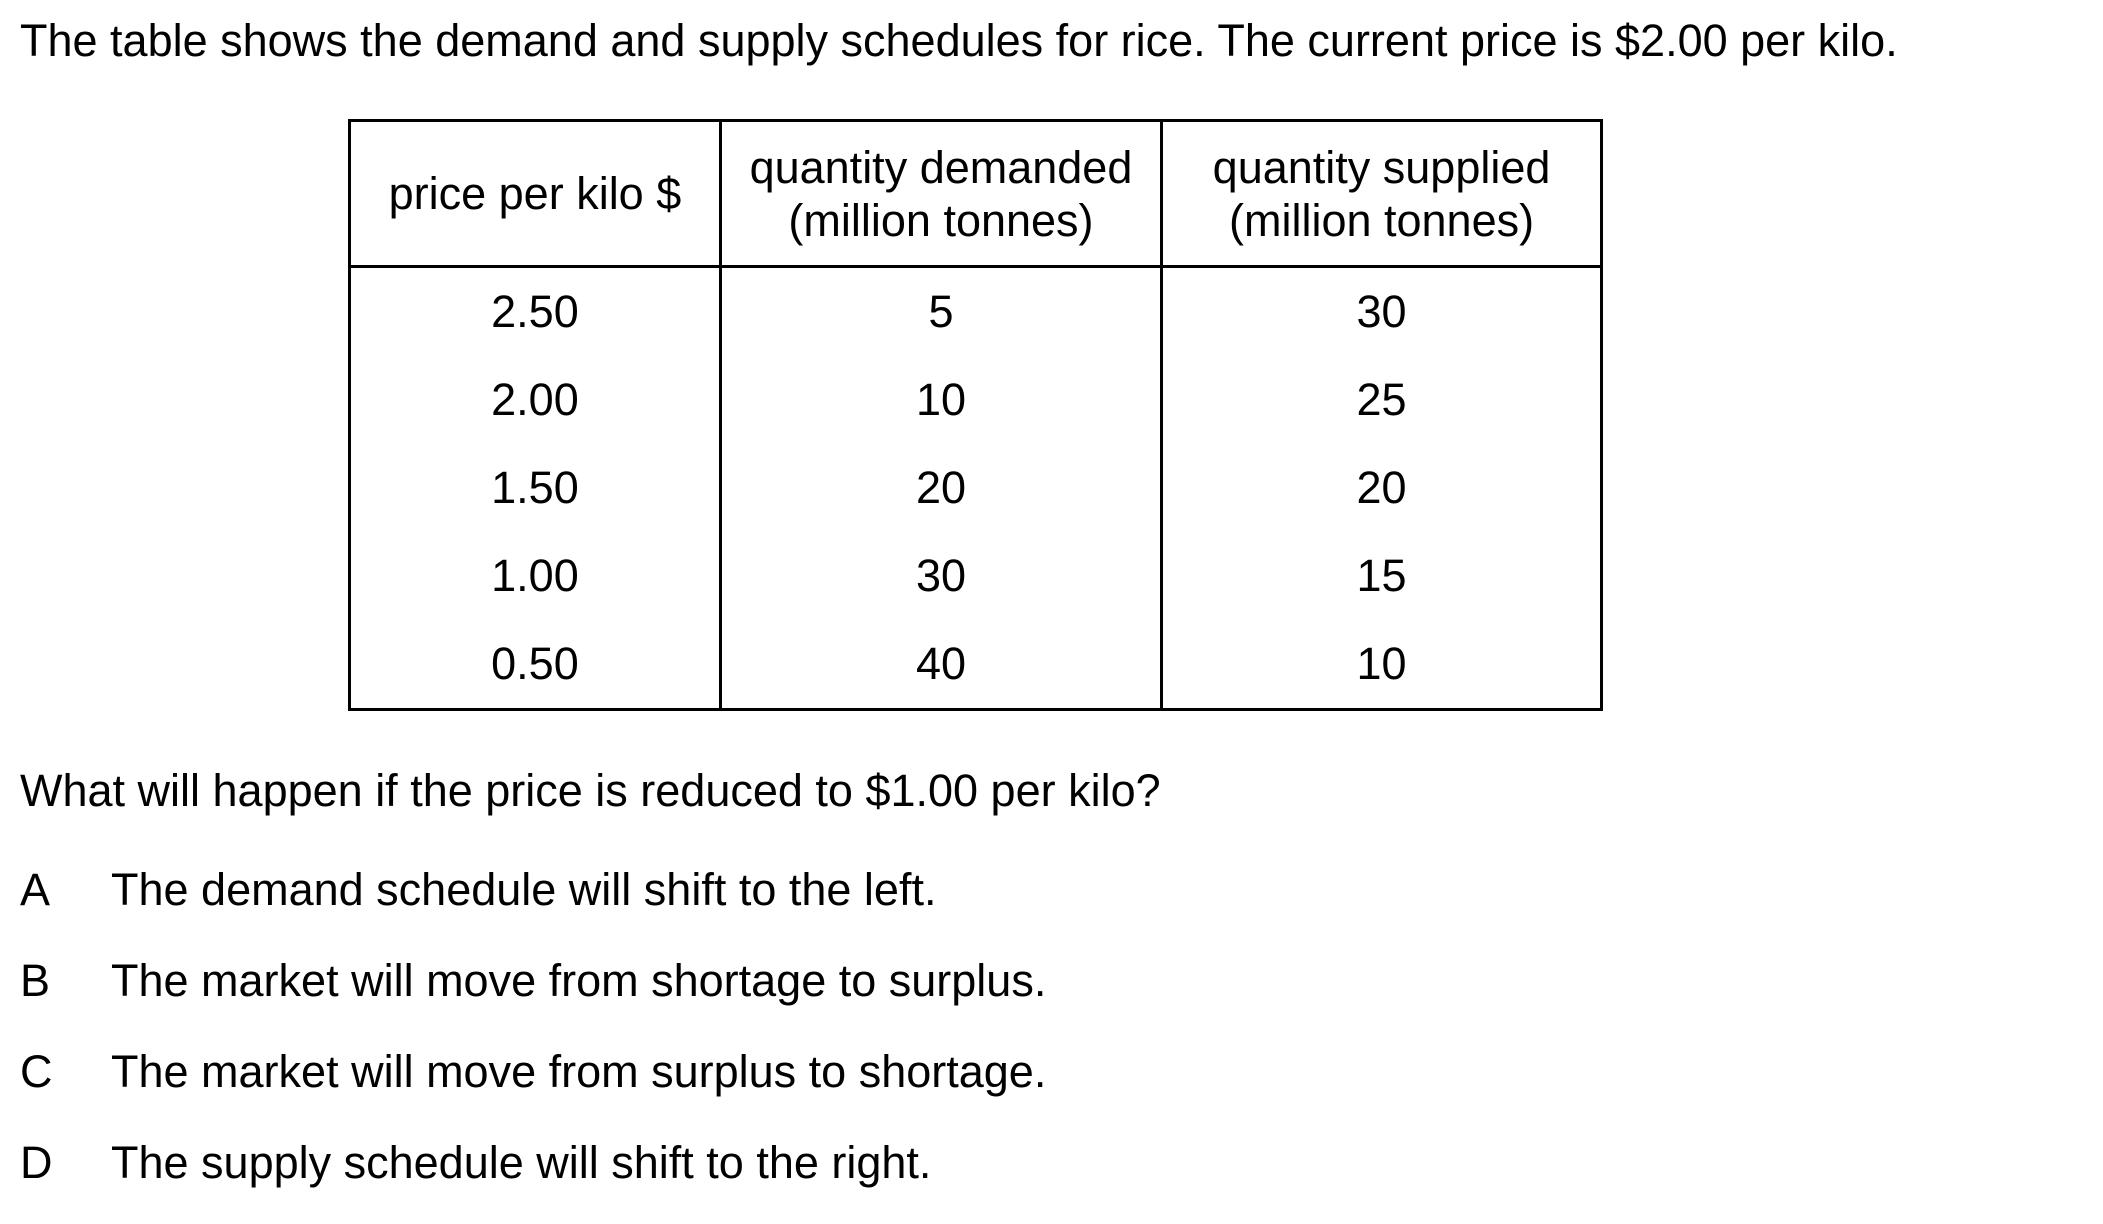 Image resolution: width=2103 pixels, height=1224 pixels. I want to click on demanded-cell: 20, so click(941, 488).